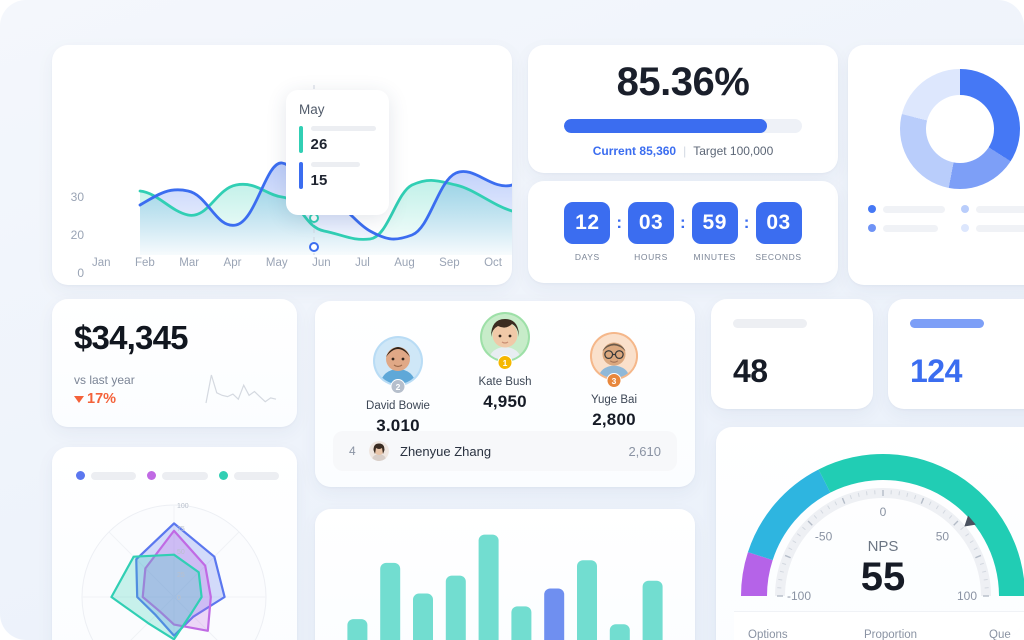 This screenshot has width=1024, height=640. What do you see at coordinates (824, 537) in the screenshot?
I see `gauge-tick-label: -50` at bounding box center [824, 537].